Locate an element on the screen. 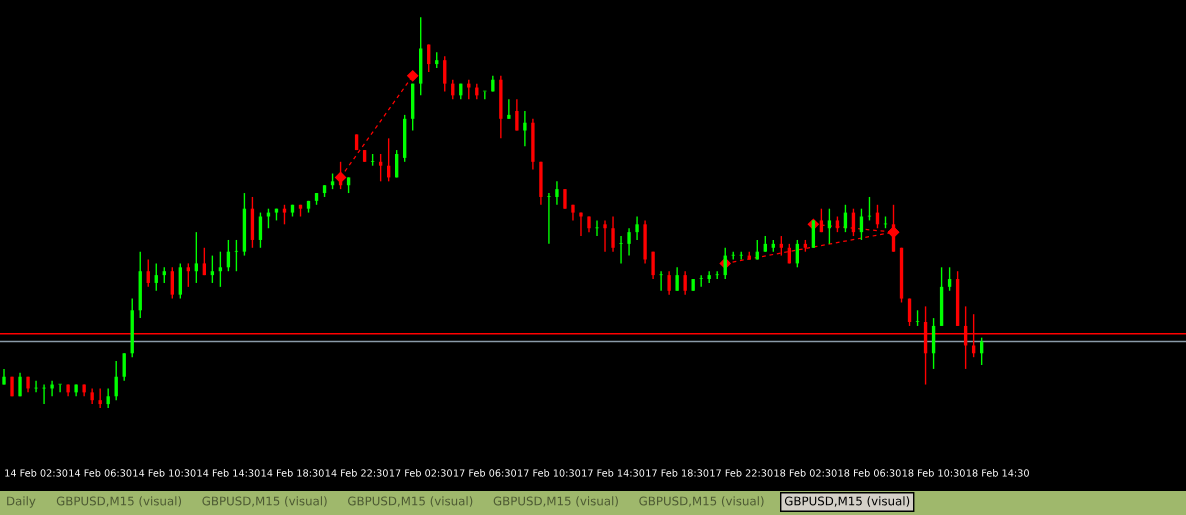  x-tick-label: 14 Feb 10:30 is located at coordinates (164, 473).